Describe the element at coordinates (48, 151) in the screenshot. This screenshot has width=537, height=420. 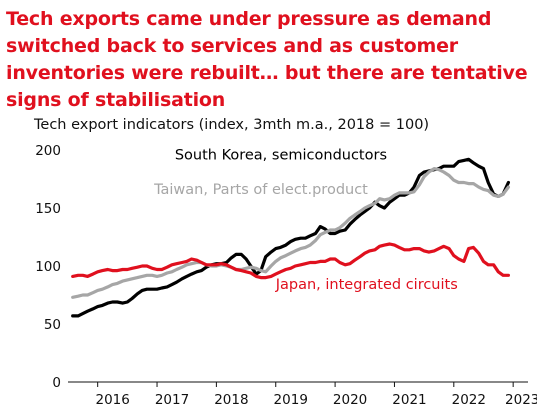
I see `y-tick-label: 200` at that location.